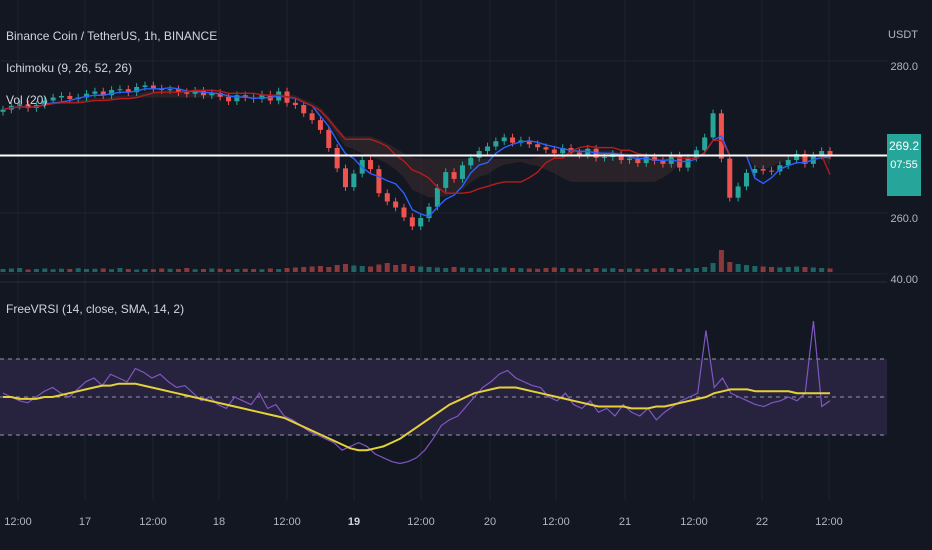  I want to click on oscillator-legend: FreeVRSI (14, close, SMA, 14, 2), so click(95, 309).